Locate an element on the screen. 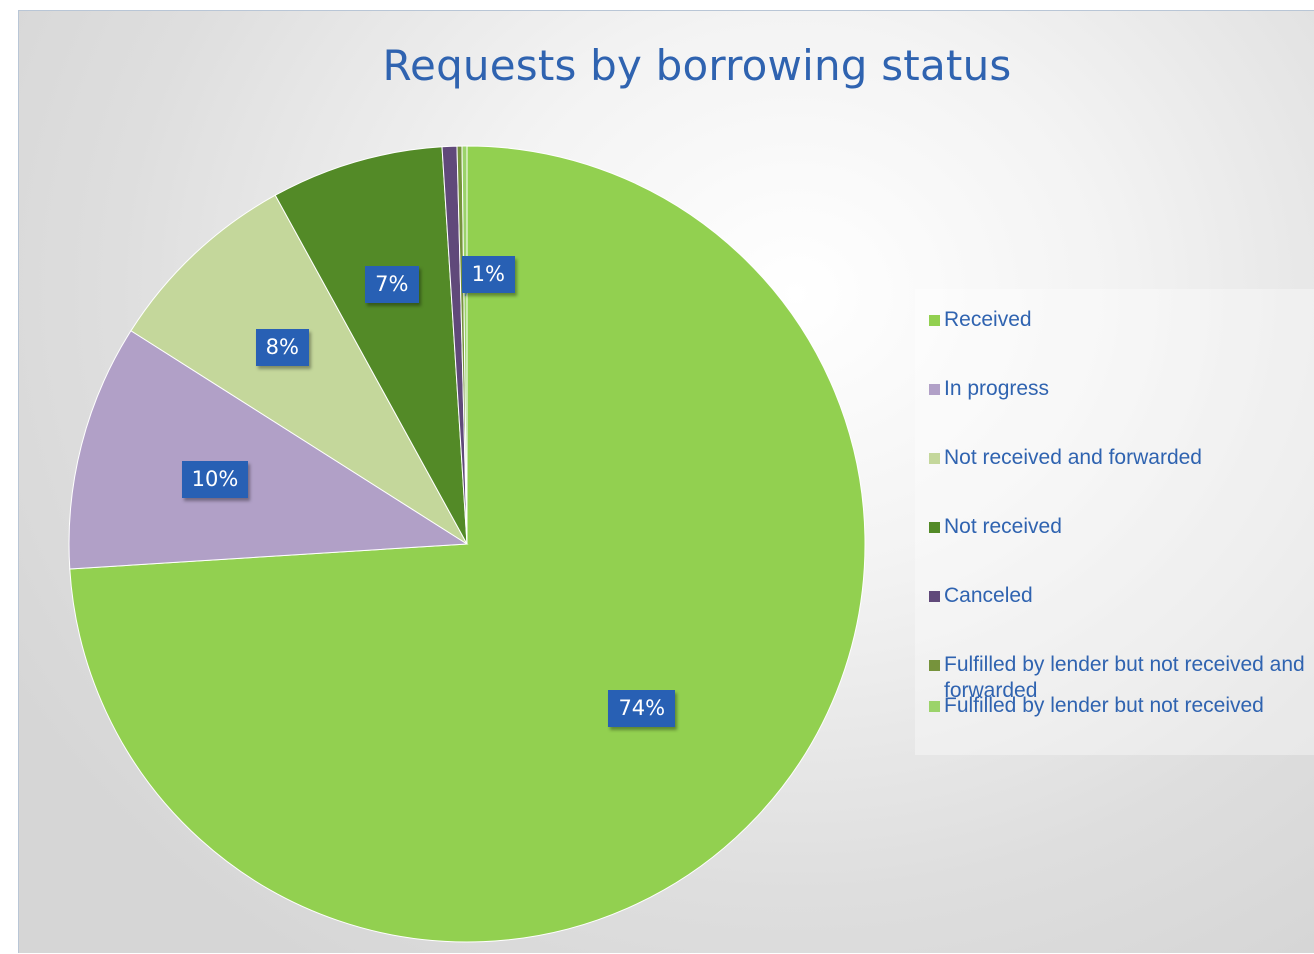  pie-slice-not-received-and-forwarded is located at coordinates (299, 369).